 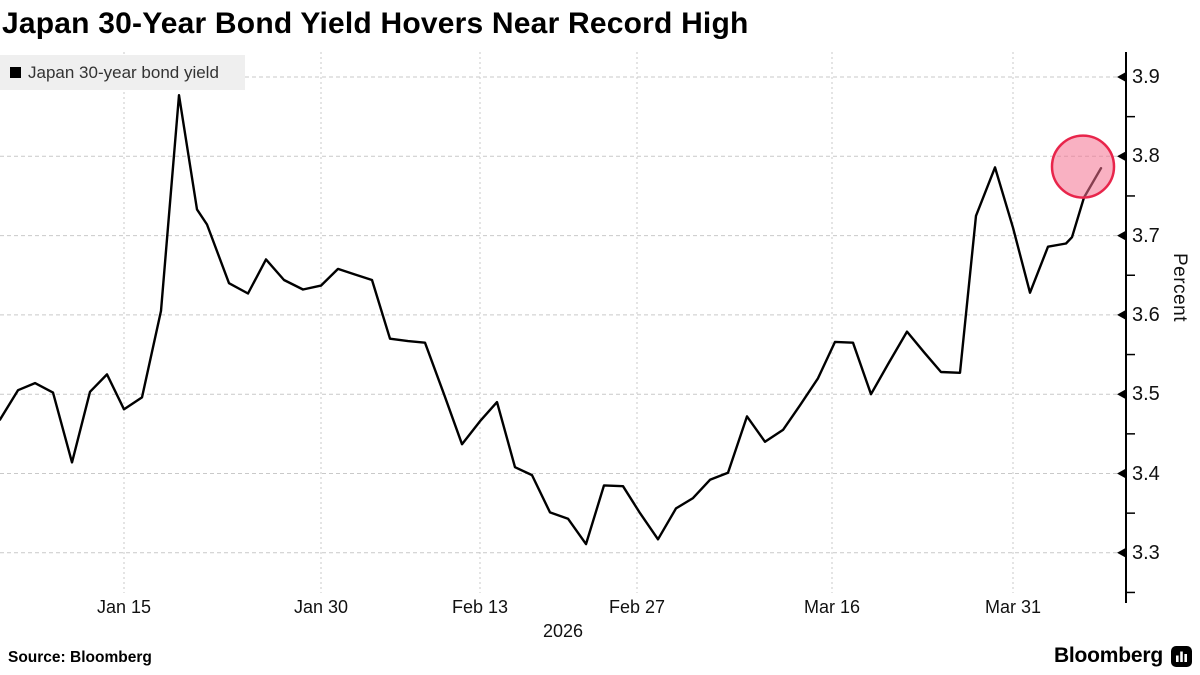 What do you see at coordinates (1146, 77) in the screenshot?
I see `y-tick-label: 3.9` at bounding box center [1146, 77].